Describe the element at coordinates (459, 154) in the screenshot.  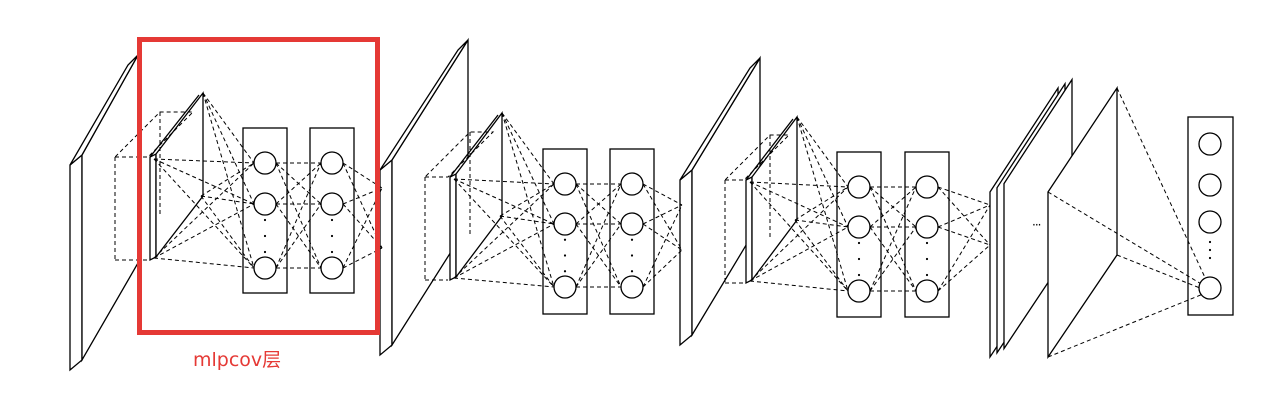
I see `block-2-window-top` at that location.